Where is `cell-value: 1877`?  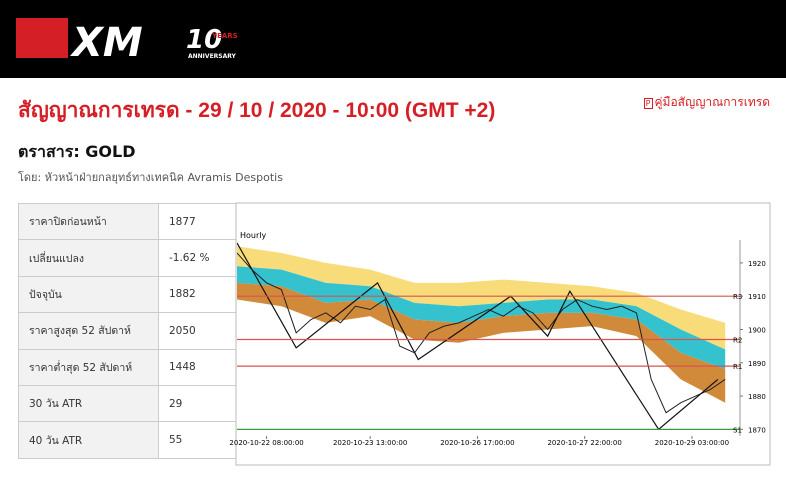
cell-value: 1877 is located at coordinates (197, 221).